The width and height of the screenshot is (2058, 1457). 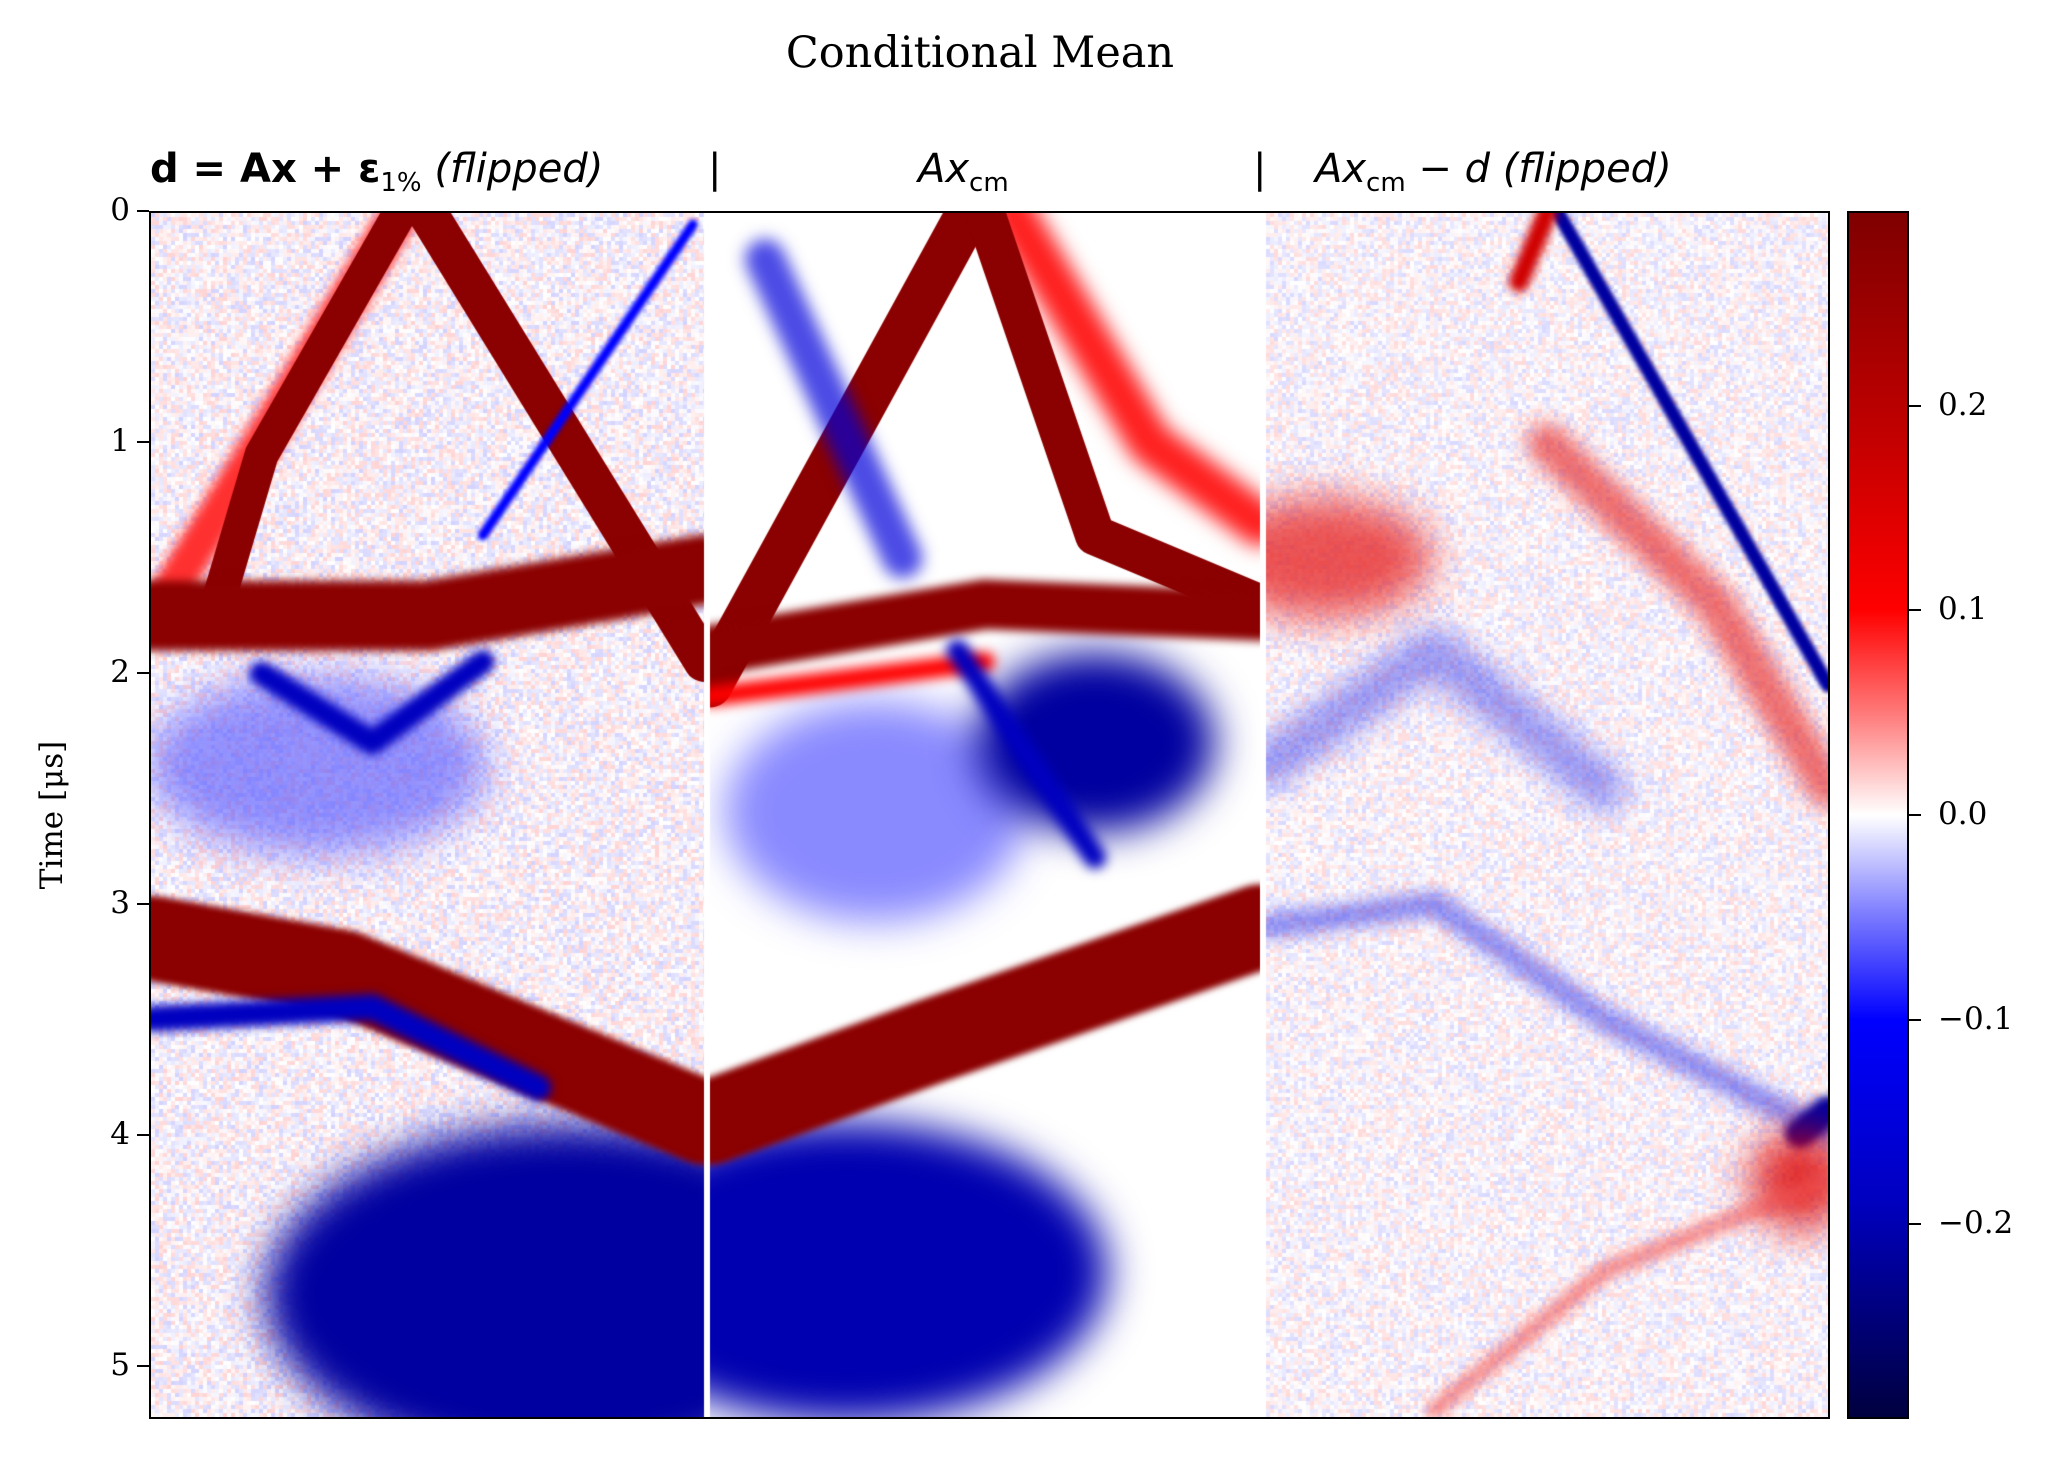 I want to click on panel-title-residual: Axcm − d (flipped), so click(x=1493, y=172).